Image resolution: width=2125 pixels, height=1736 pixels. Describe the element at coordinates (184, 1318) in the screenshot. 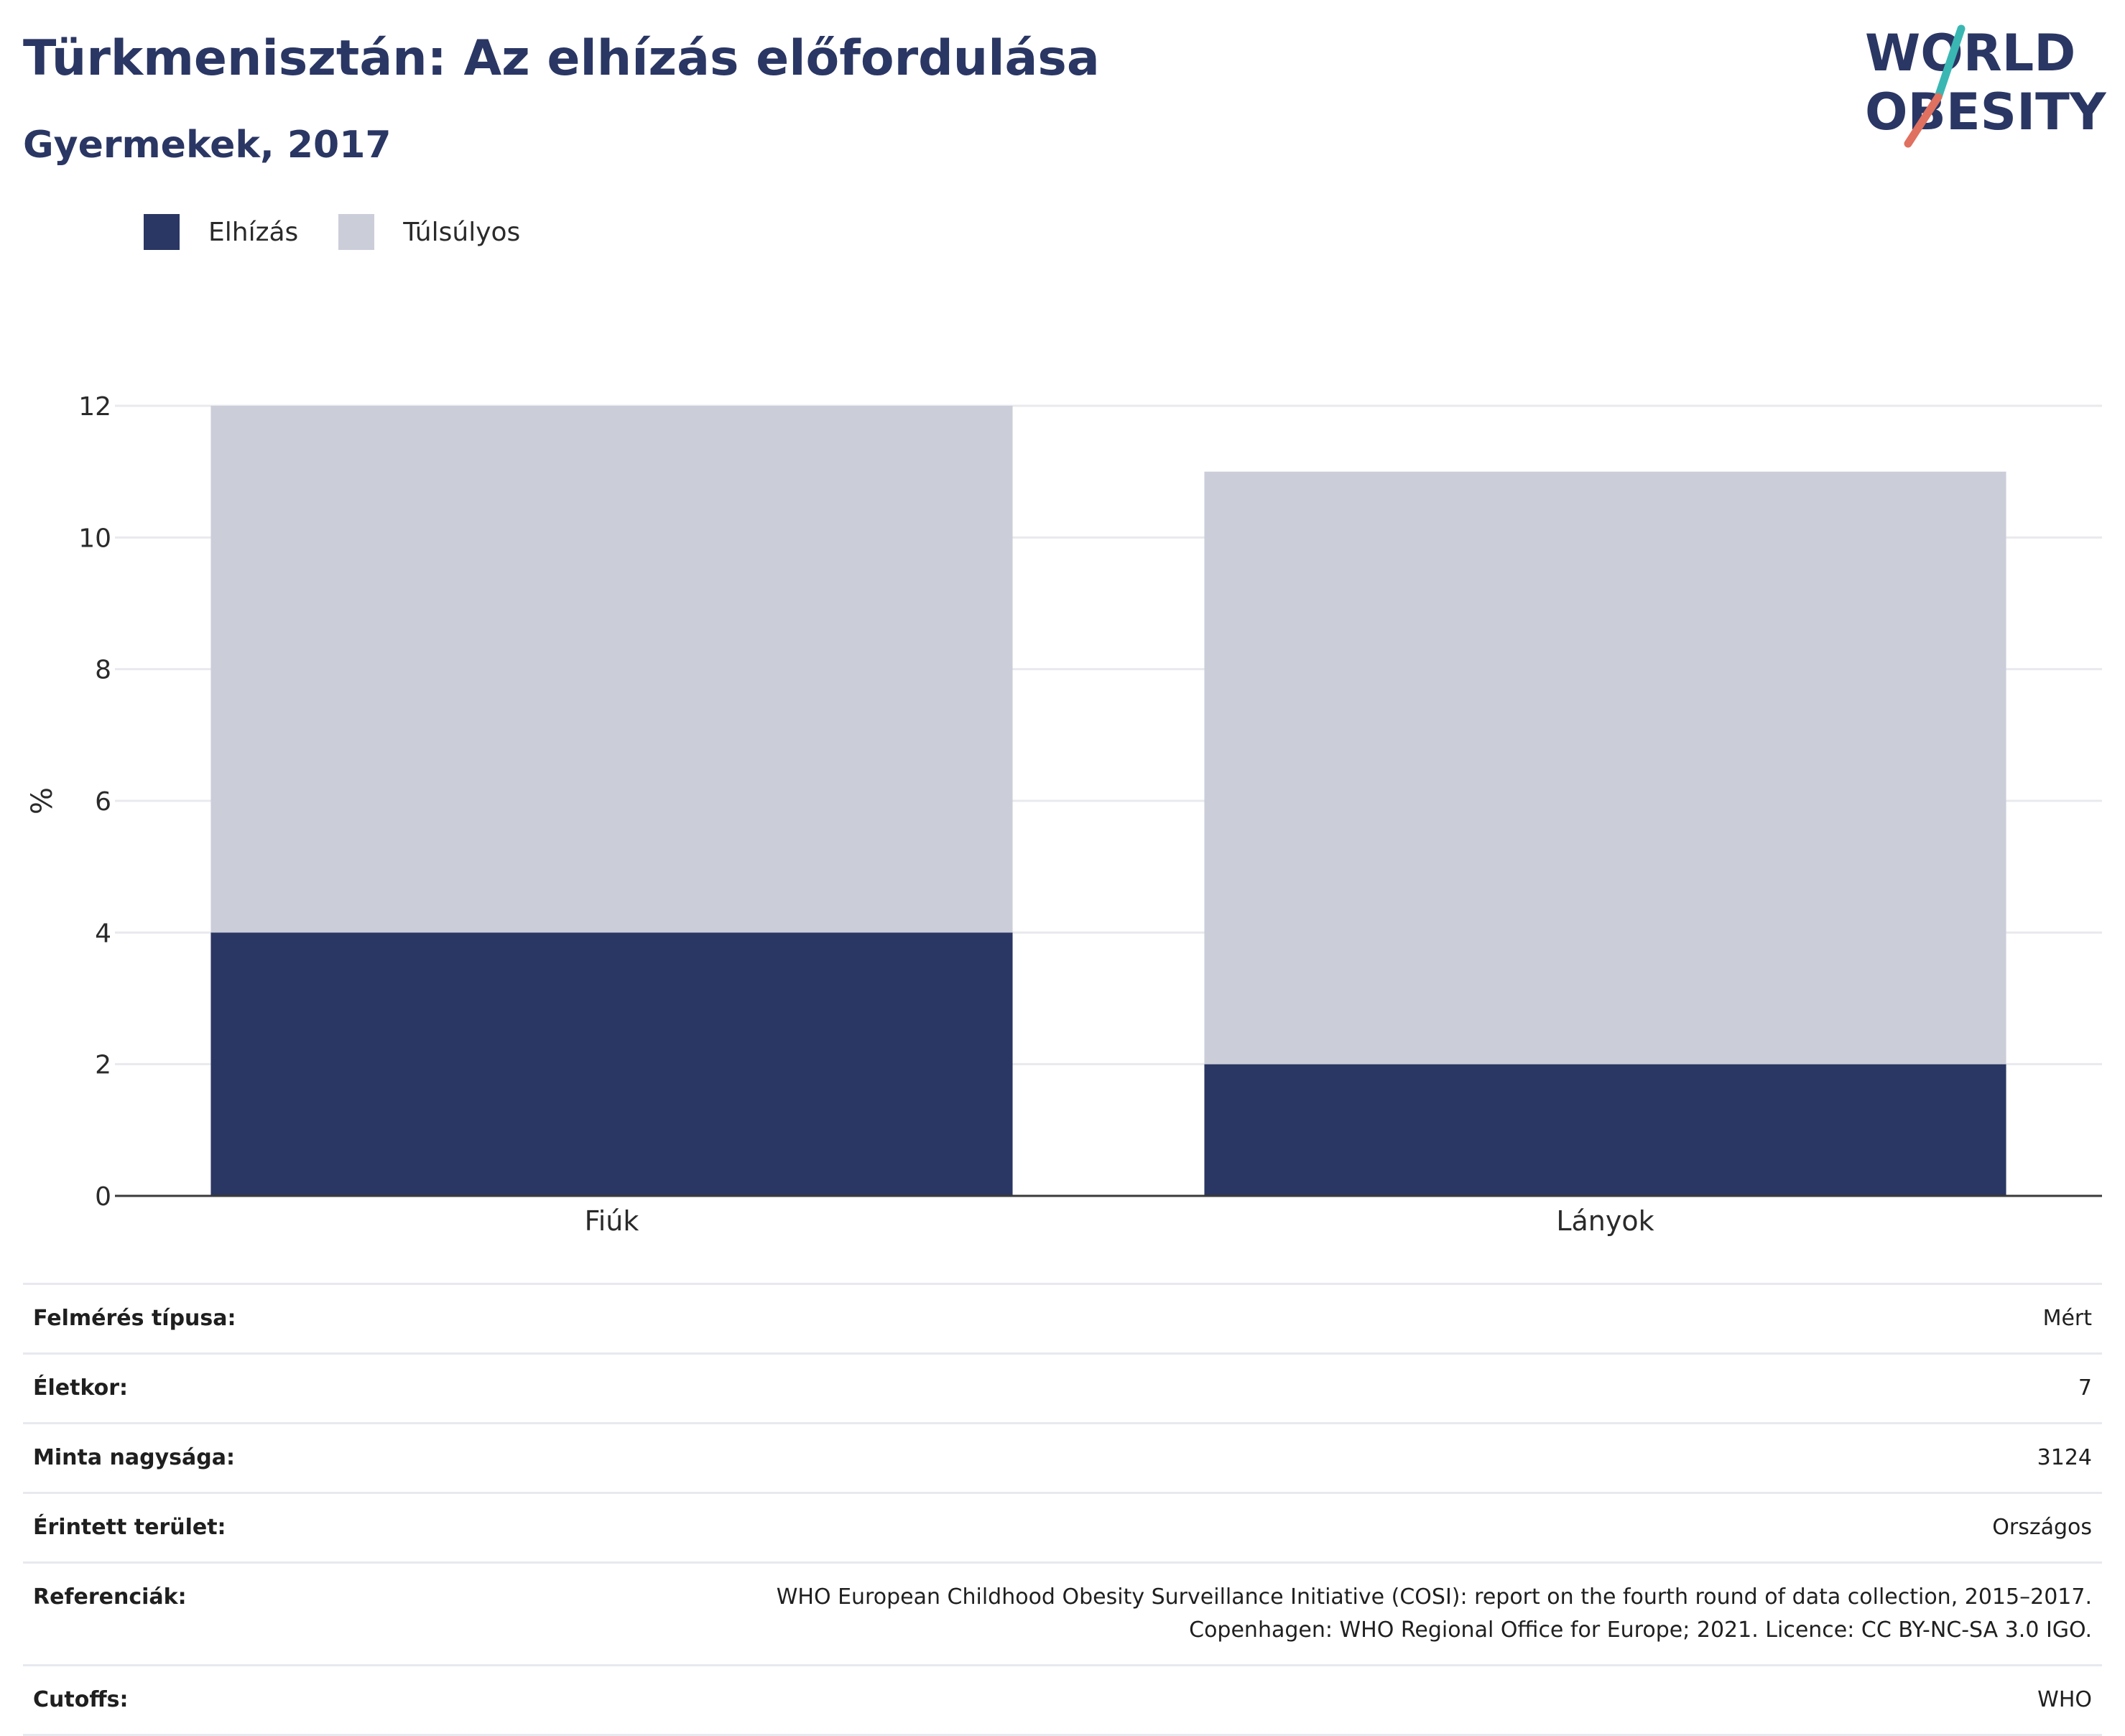

I see `info-label: Felmérés típusa:` at that location.